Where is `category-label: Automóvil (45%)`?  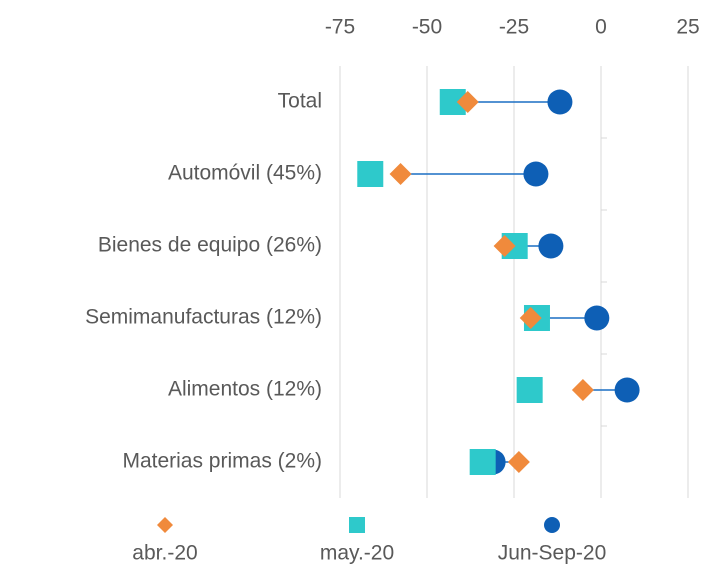
category-label: Automóvil (45%) is located at coordinates (245, 173).